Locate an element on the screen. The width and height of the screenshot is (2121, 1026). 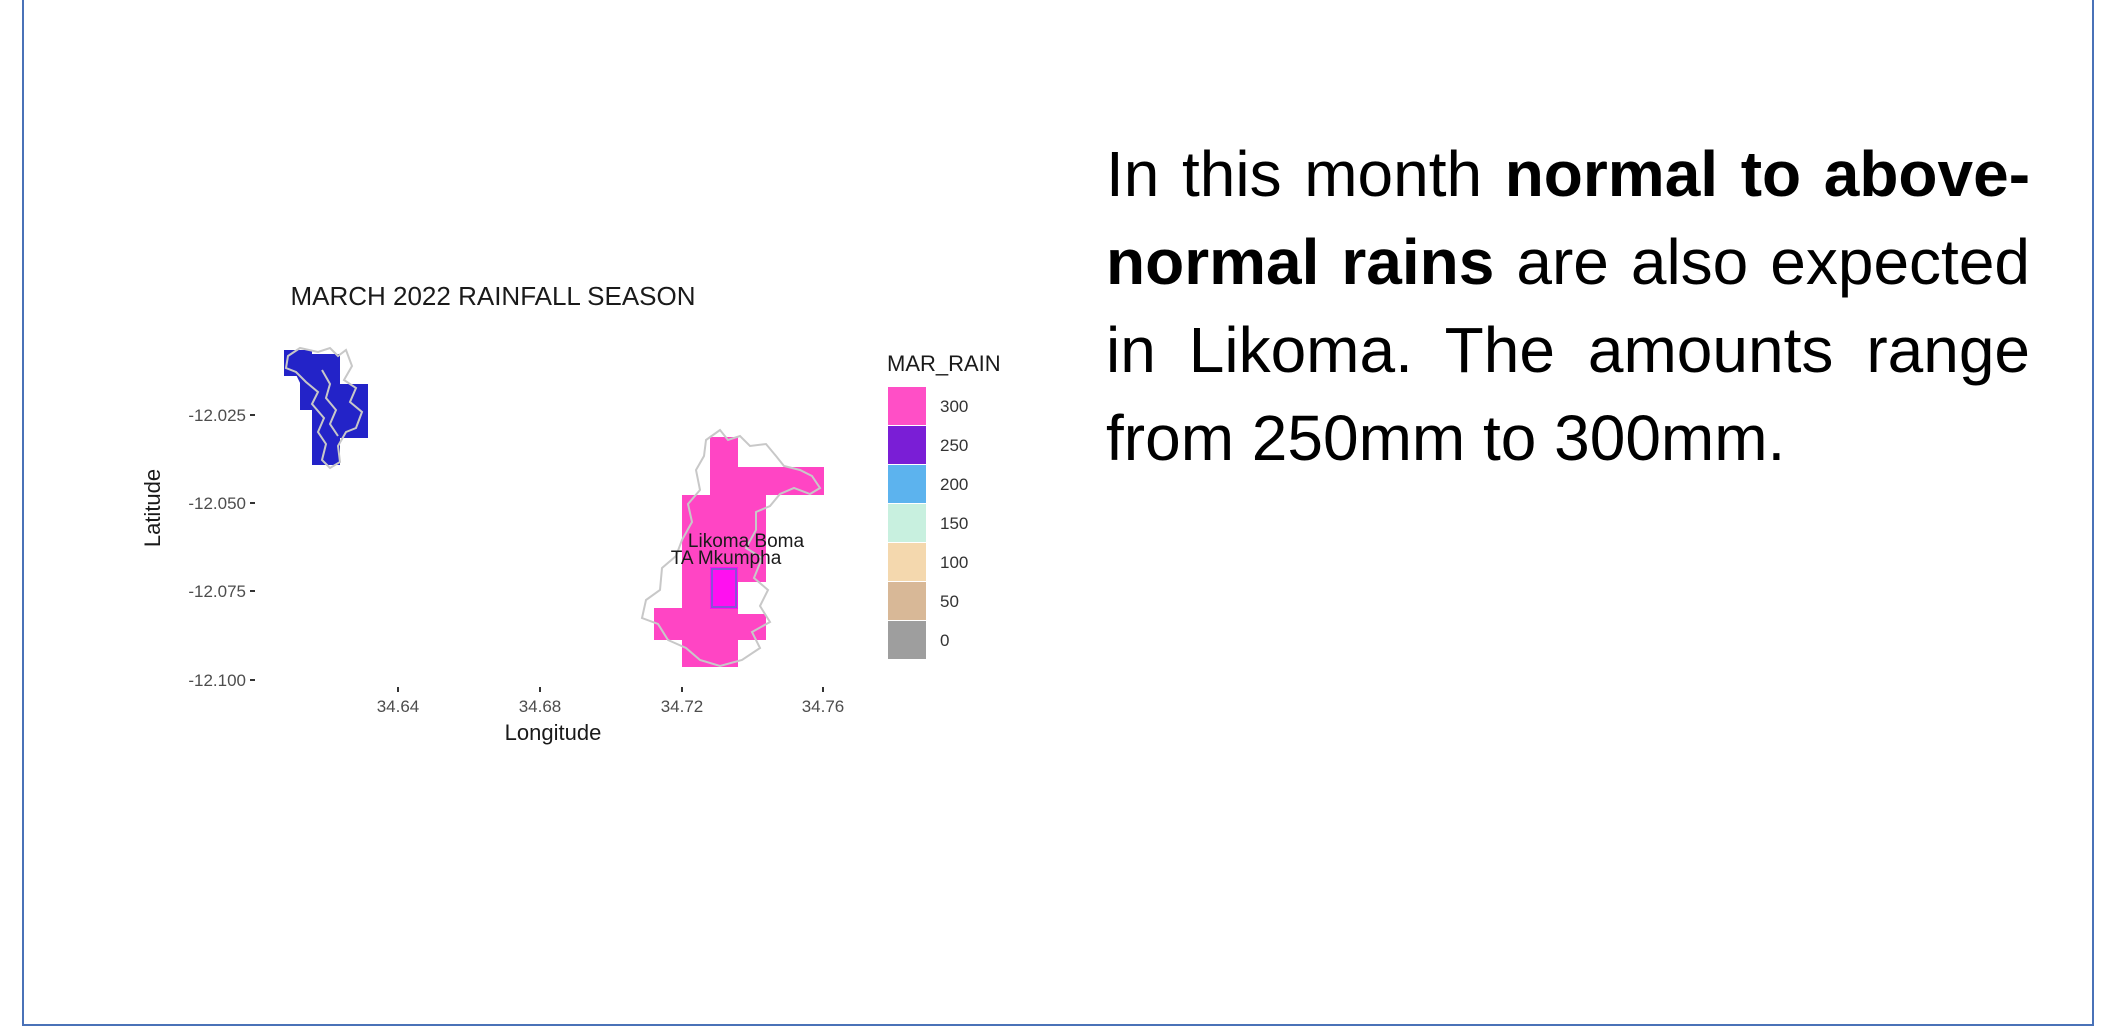
y-tick-label: -12.075 is located at coordinates (217, 591).